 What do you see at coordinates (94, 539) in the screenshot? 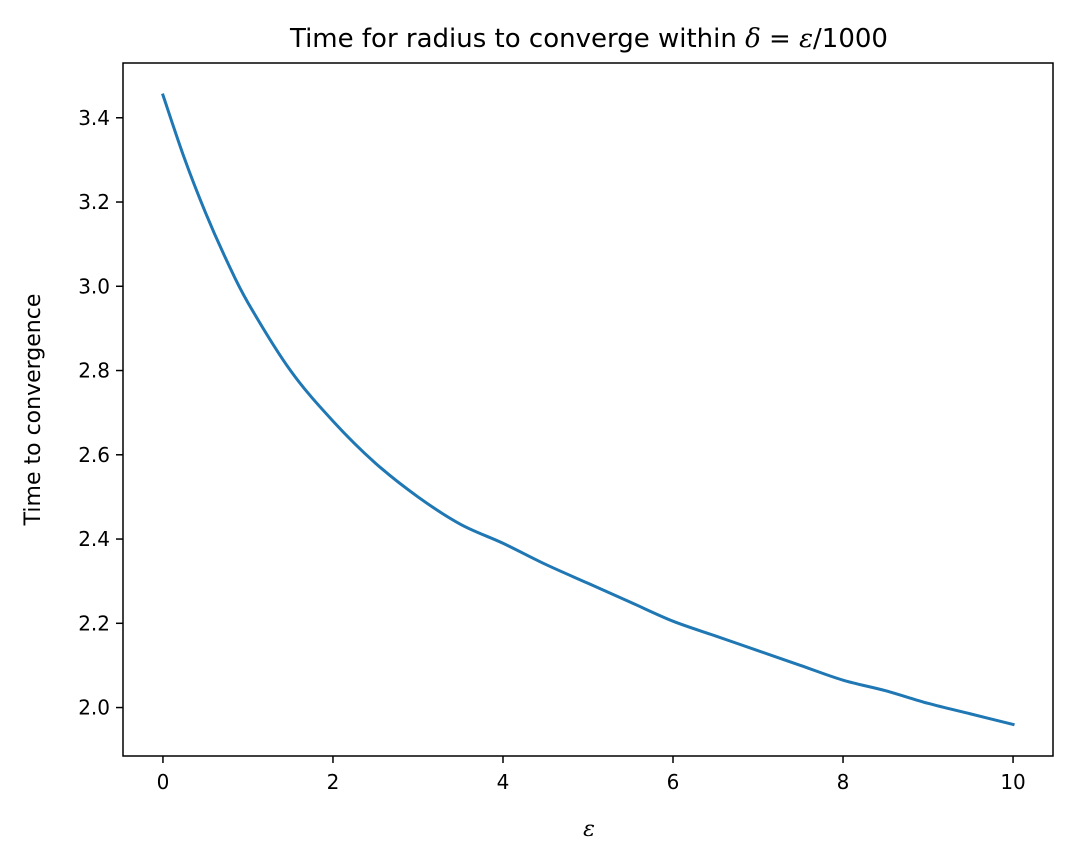
I see `y-tick-label: 2.4` at bounding box center [94, 539].